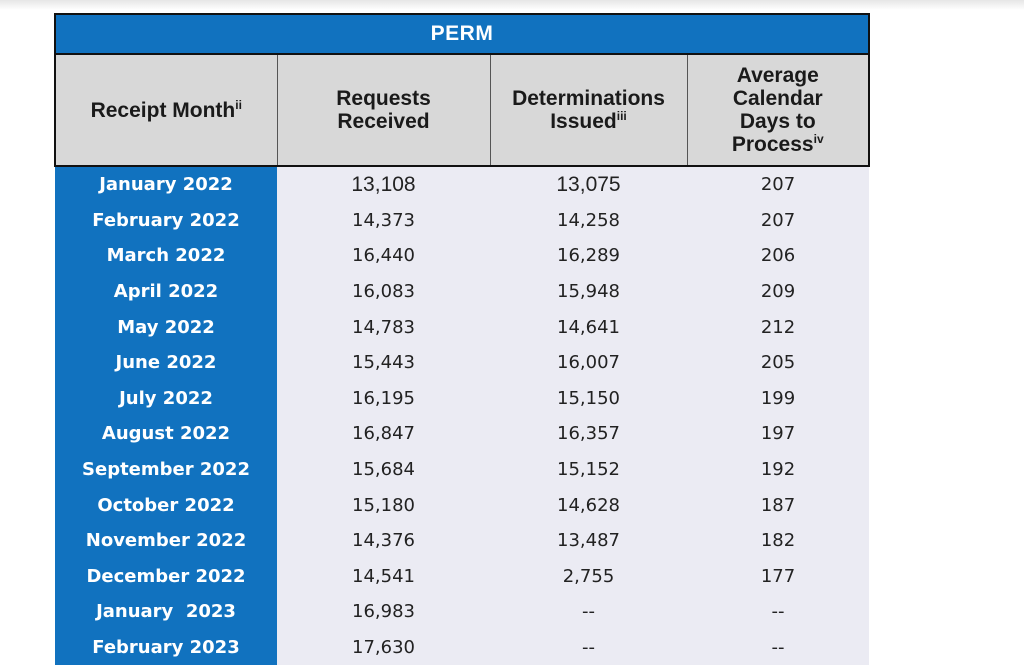 The image size is (1024, 668). I want to click on month-cell: June 2022, so click(166, 362).